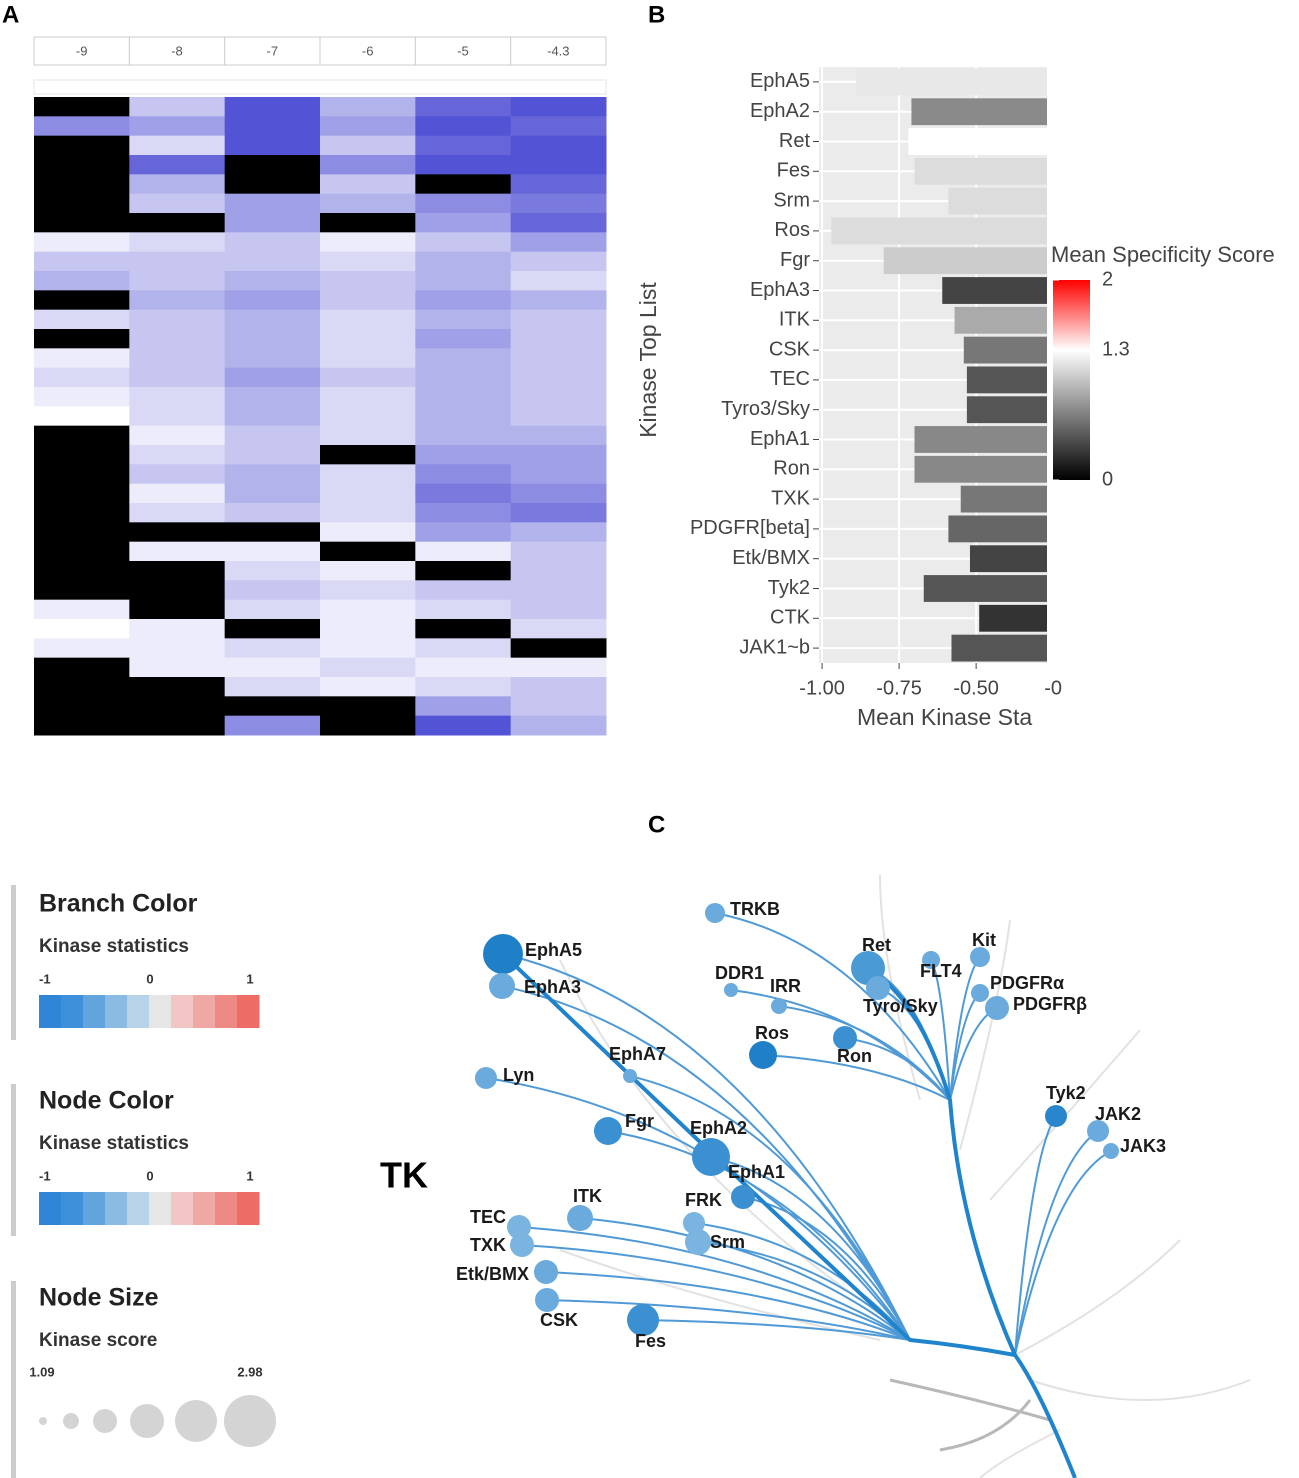 The height and width of the screenshot is (1478, 1299). Describe the element at coordinates (900, 1006) in the screenshot. I see `kinase-label: Tyro/Sky` at that location.